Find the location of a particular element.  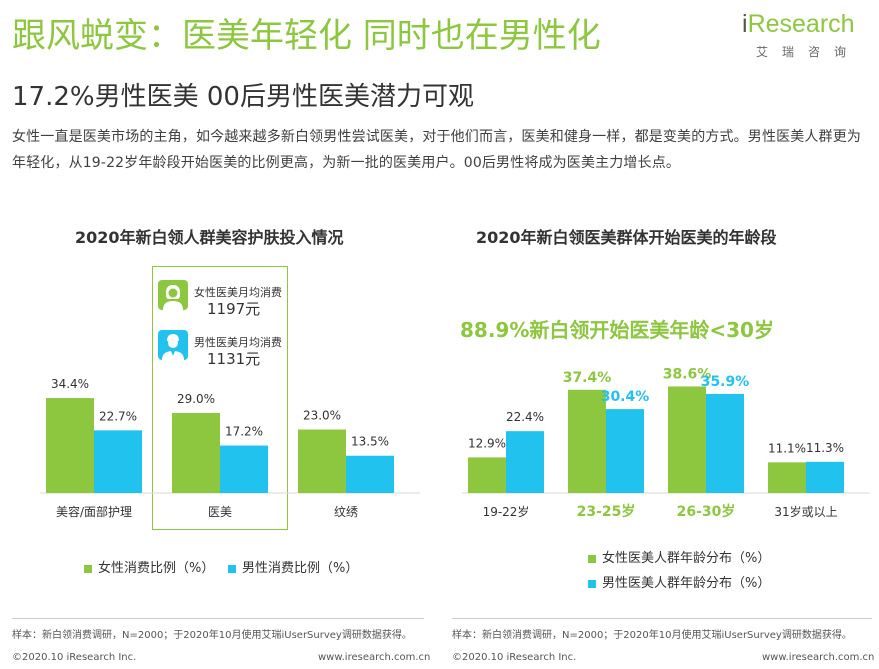

data-label-male: 11.3% is located at coordinates (825, 448).